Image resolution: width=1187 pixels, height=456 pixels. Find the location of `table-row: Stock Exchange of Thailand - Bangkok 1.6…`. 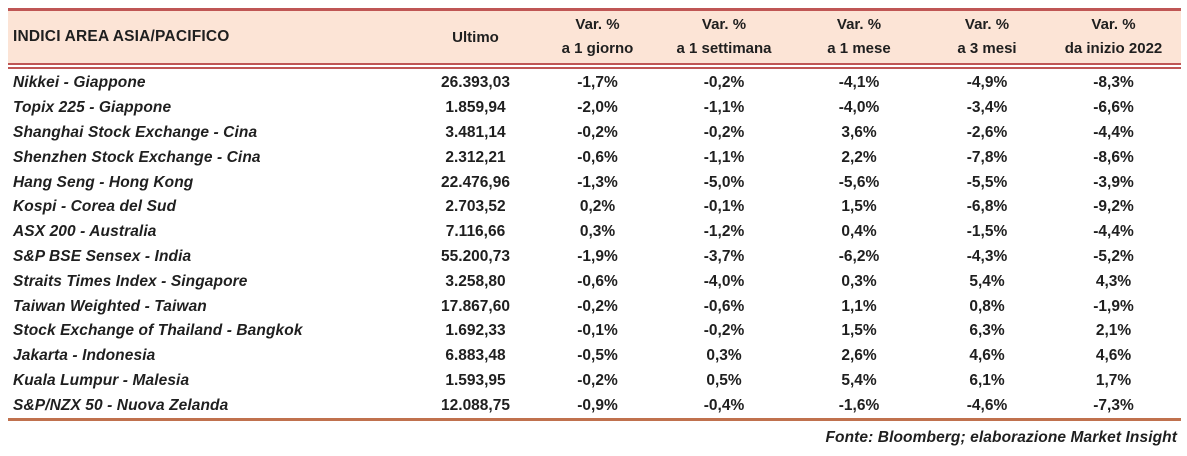

table-row: Stock Exchange of Thailand - Bangkok 1.6… is located at coordinates (594, 331).